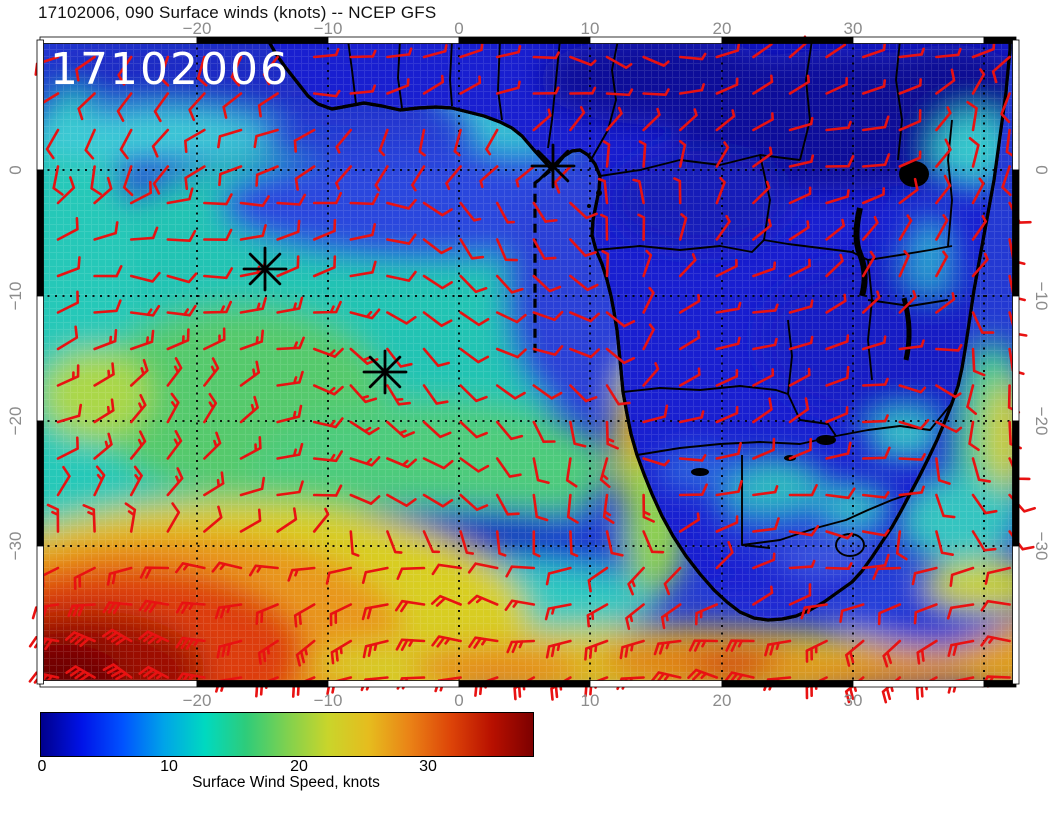 This screenshot has height=816, width=1056. What do you see at coordinates (299, 766) in the screenshot?
I see `colorbar-tick: 20` at bounding box center [299, 766].